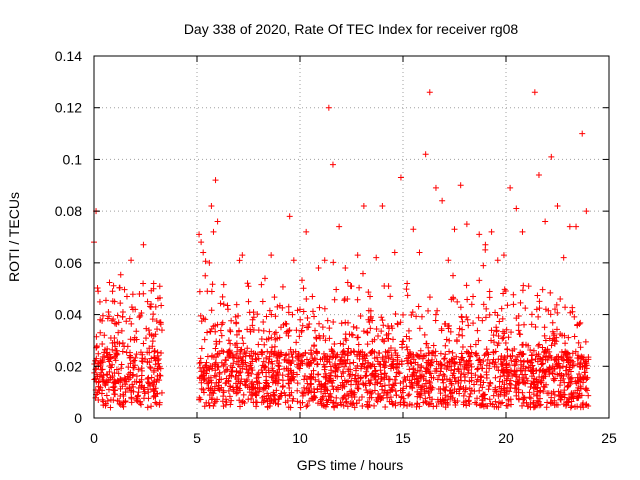 This screenshot has width=640, height=480. What do you see at coordinates (350, 465) in the screenshot?
I see `x-axis-label: GPS time / hours` at bounding box center [350, 465].